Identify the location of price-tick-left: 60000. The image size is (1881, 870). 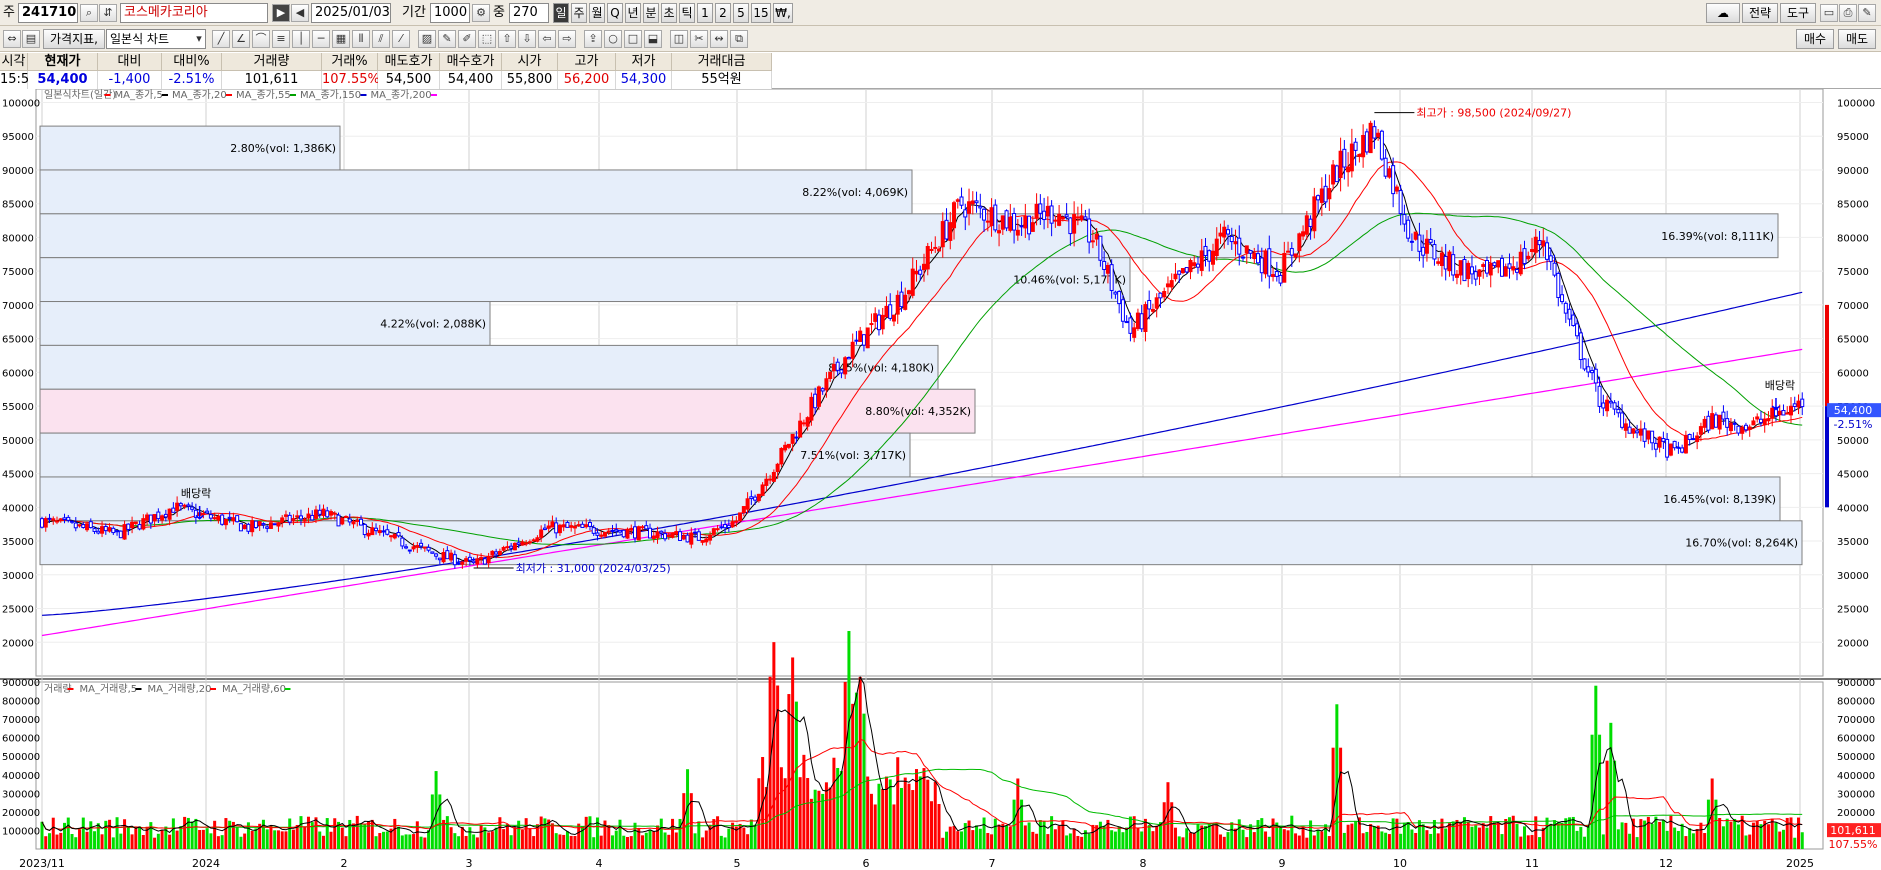
(18, 373).